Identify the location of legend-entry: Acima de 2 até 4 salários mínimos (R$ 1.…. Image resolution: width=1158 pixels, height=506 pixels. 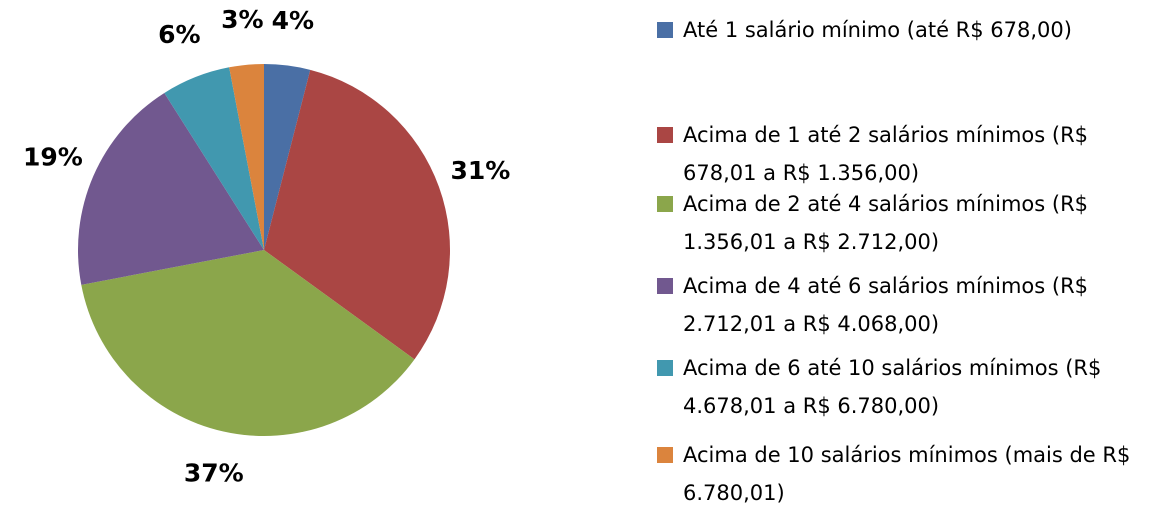
(904, 223).